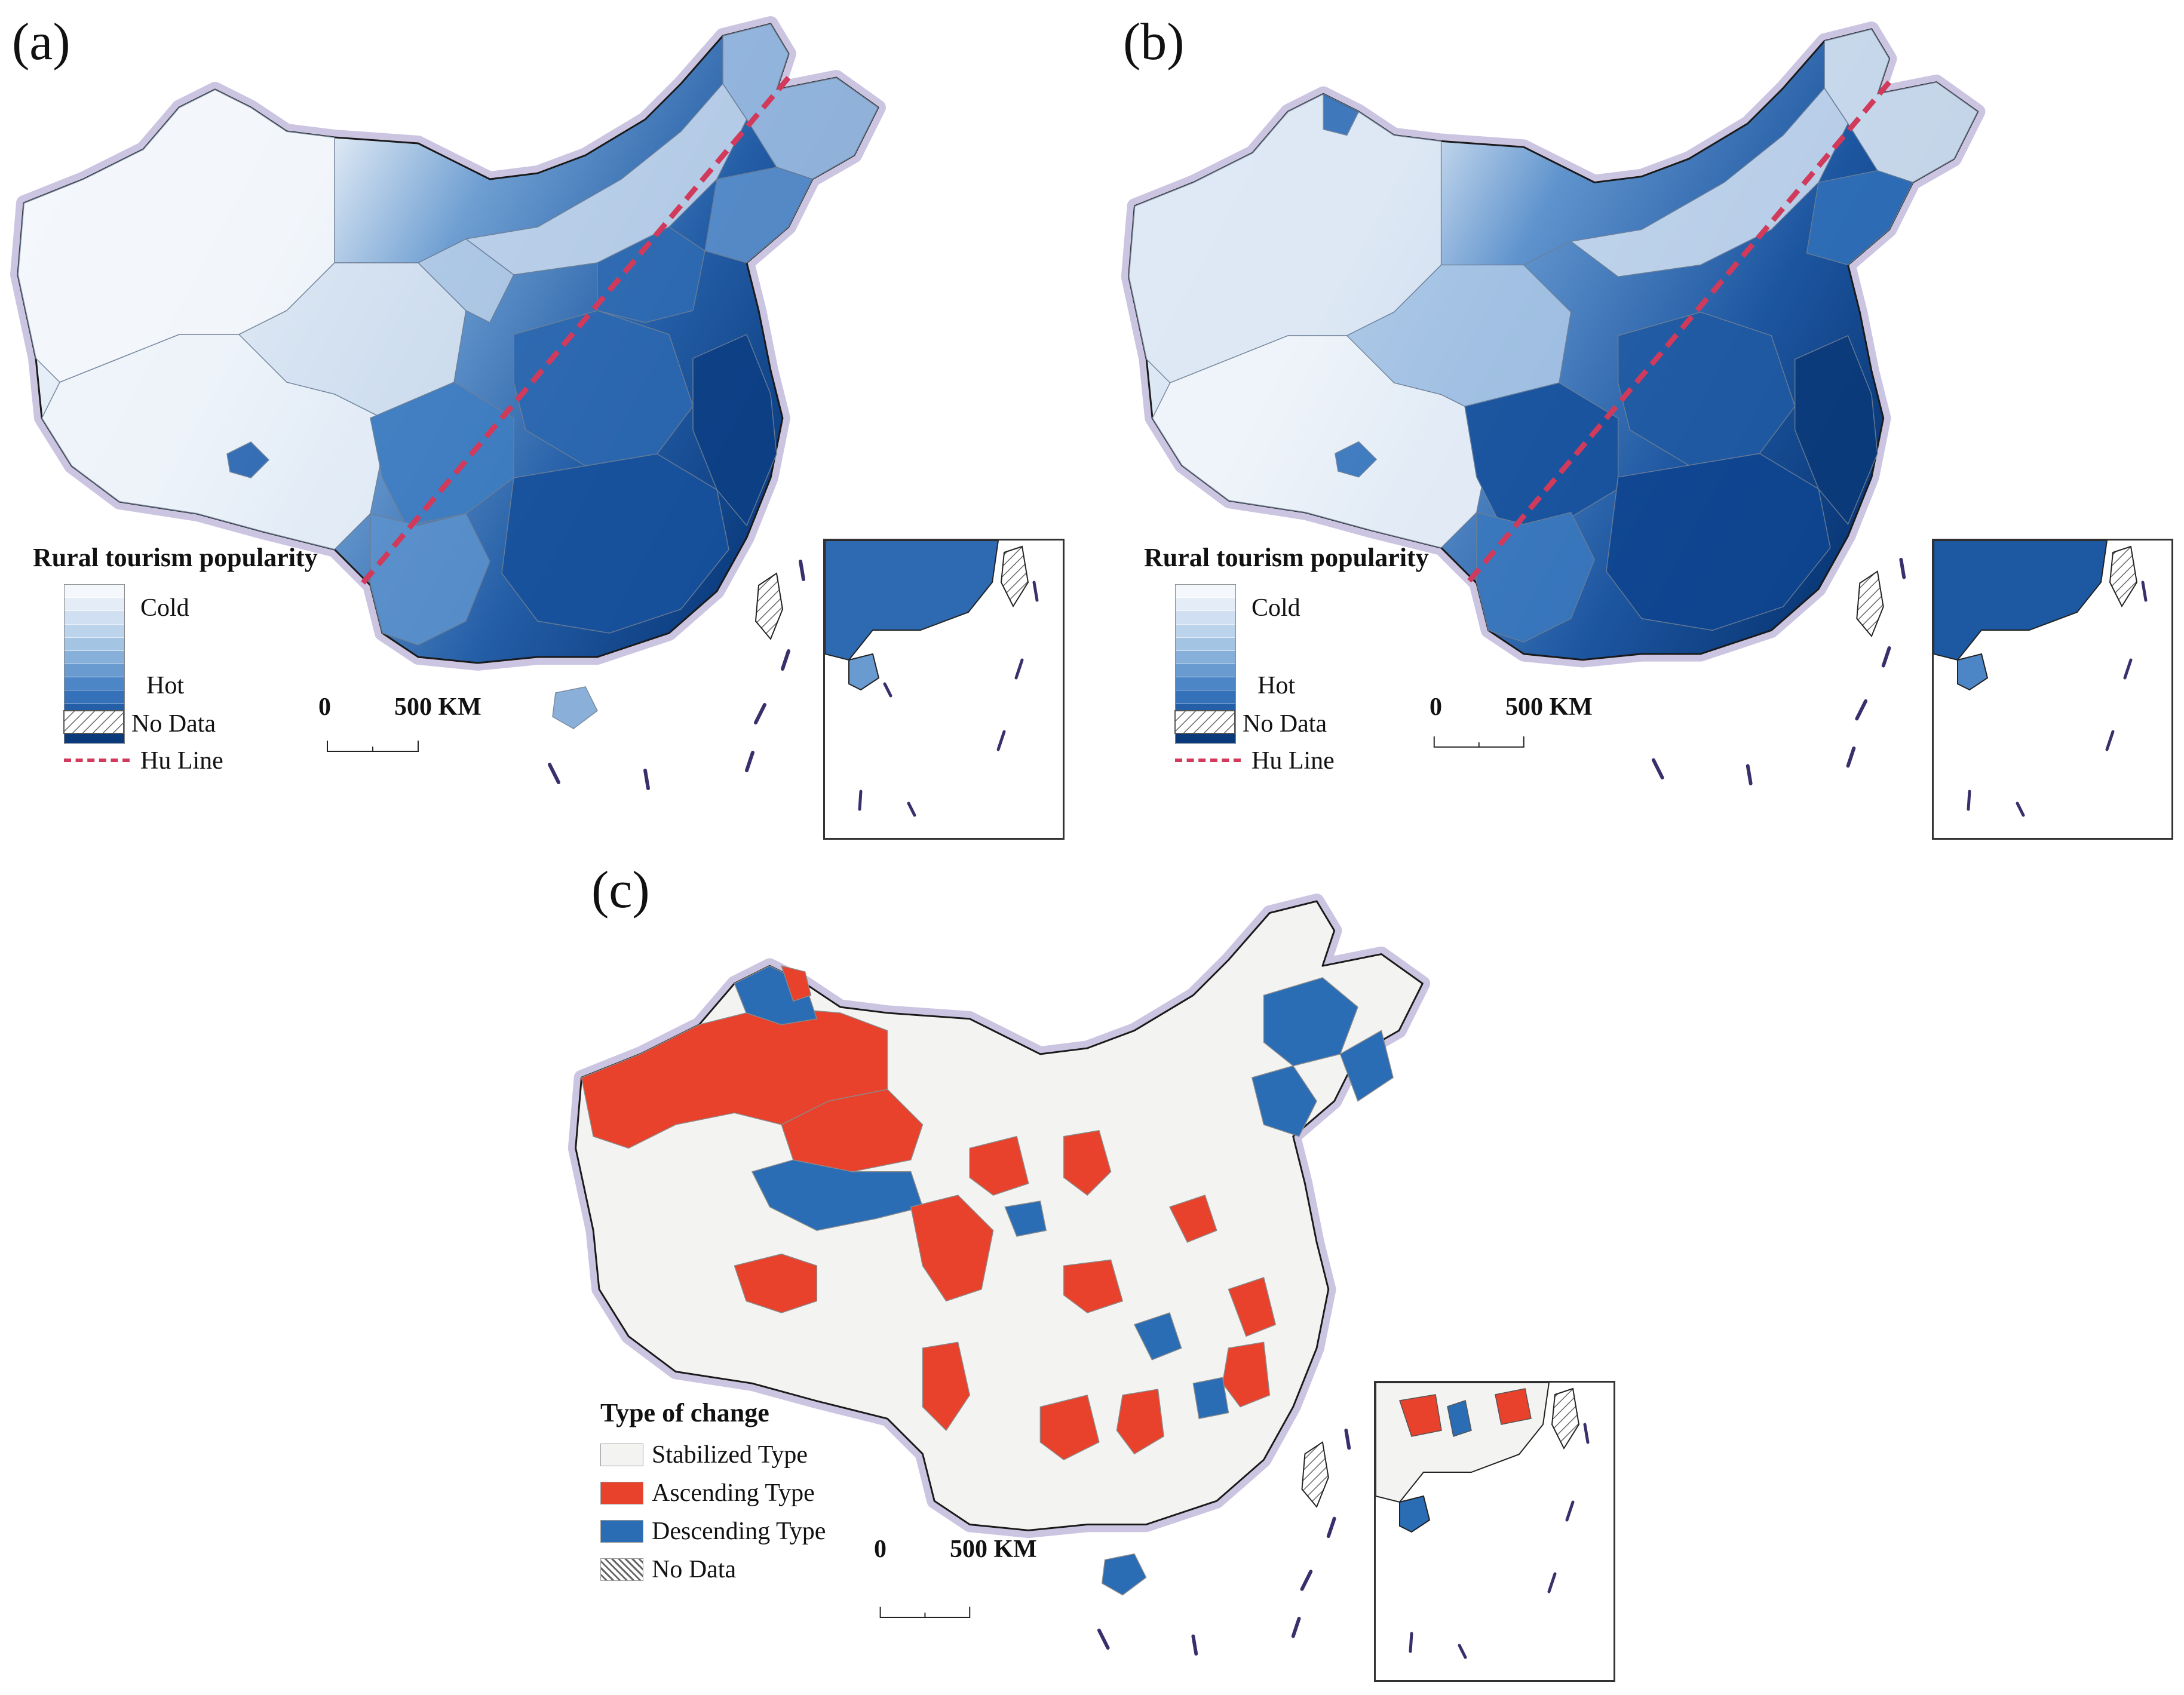 Image resolution: width=2184 pixels, height=1695 pixels. What do you see at coordinates (1087, 1163) in the screenshot?
I see `region-shanxi-asc` at bounding box center [1087, 1163].